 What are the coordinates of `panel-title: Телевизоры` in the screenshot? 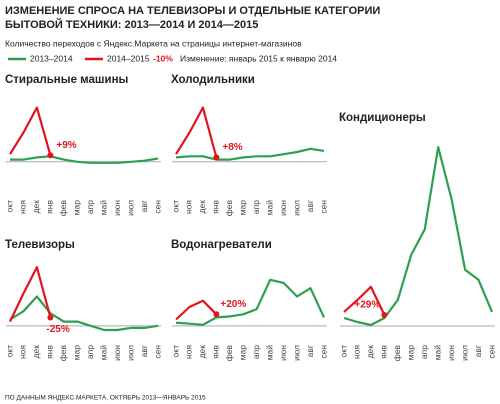 It's located at (40, 245).